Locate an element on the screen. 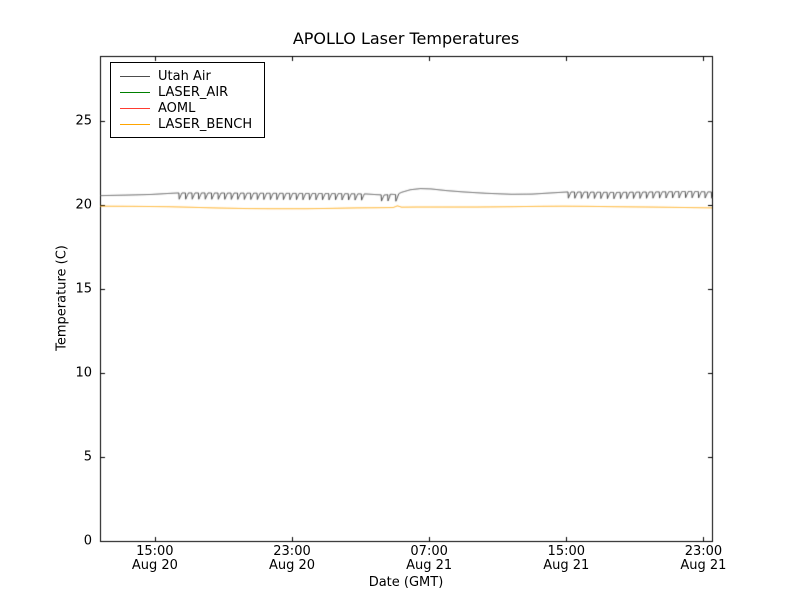 This screenshot has height=600, width=800. x-tick-label: 15:00 Aug 21 is located at coordinates (566, 559).